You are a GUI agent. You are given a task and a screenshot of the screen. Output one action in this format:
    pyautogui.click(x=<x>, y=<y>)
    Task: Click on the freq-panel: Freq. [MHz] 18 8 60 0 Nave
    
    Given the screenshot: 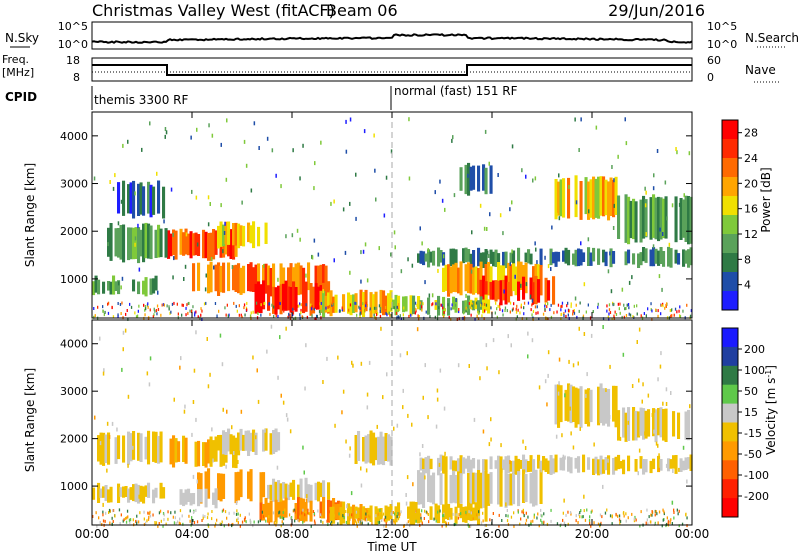 What is the action you would take?
    pyautogui.click(x=391, y=68)
    